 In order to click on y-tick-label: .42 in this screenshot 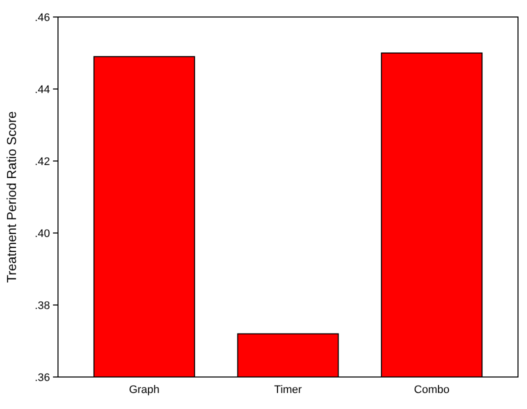, I will do `click(42, 162)`.